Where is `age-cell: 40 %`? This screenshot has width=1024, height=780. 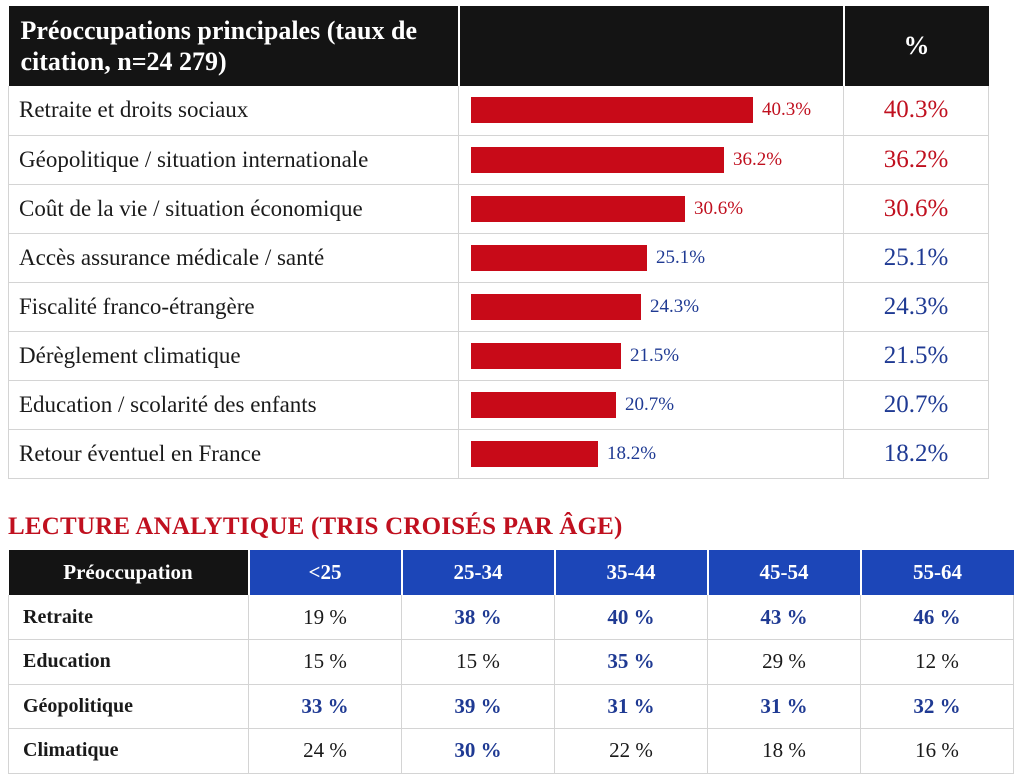
age-cell: 40 % is located at coordinates (631, 617).